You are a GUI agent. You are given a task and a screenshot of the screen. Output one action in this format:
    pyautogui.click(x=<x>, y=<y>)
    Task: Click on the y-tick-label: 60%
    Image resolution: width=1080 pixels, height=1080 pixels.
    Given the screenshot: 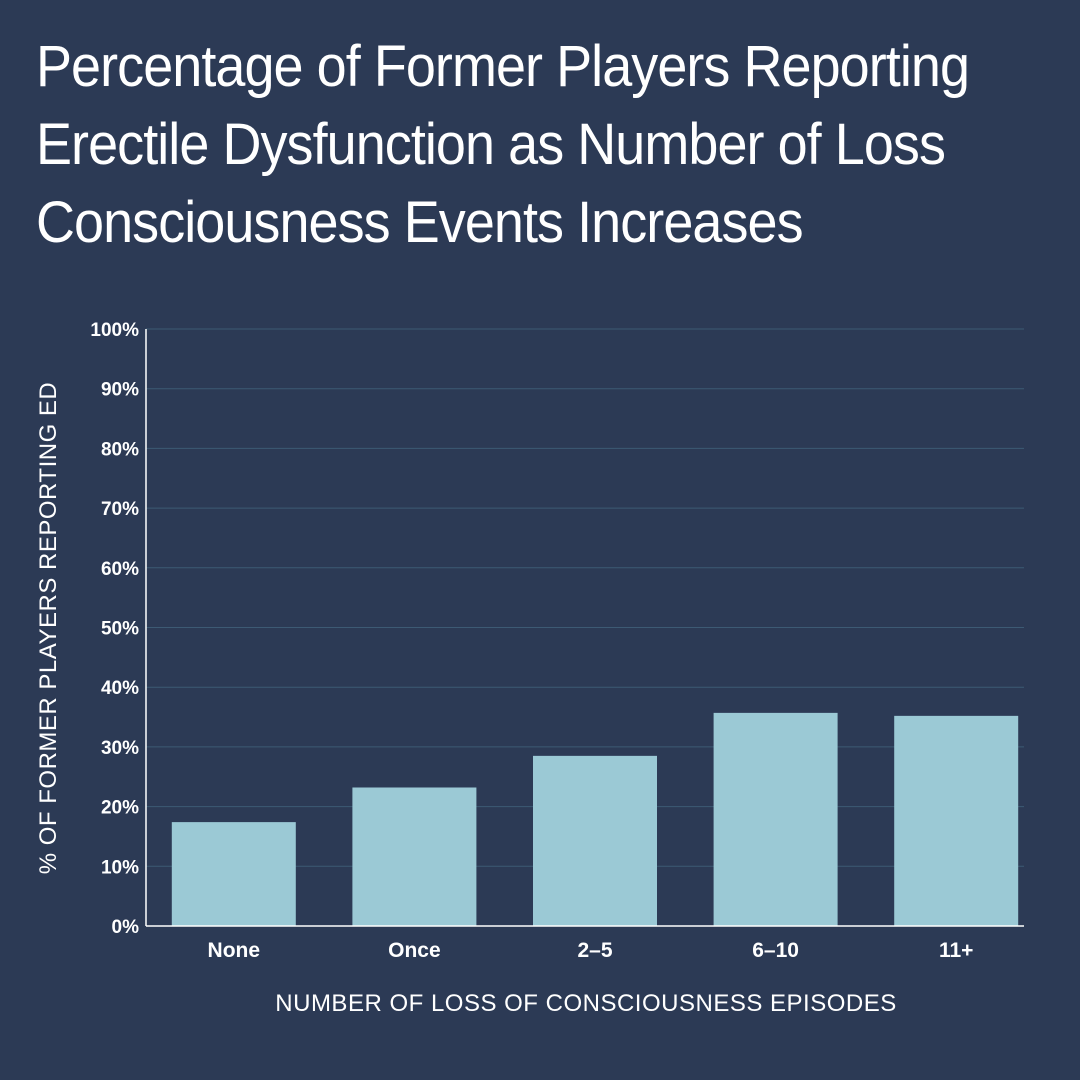 What is the action you would take?
    pyautogui.click(x=120, y=569)
    